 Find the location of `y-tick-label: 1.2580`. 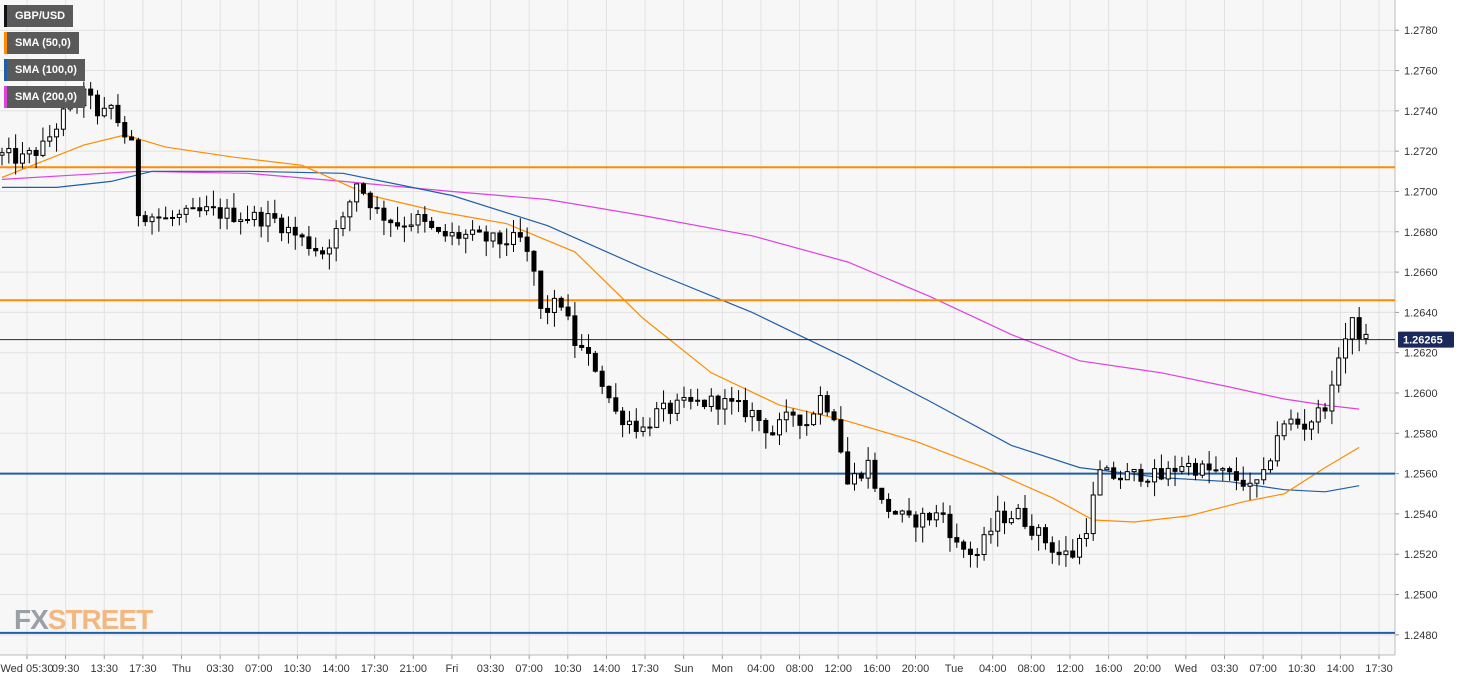

y-tick-label: 1.2580 is located at coordinates (1421, 434).